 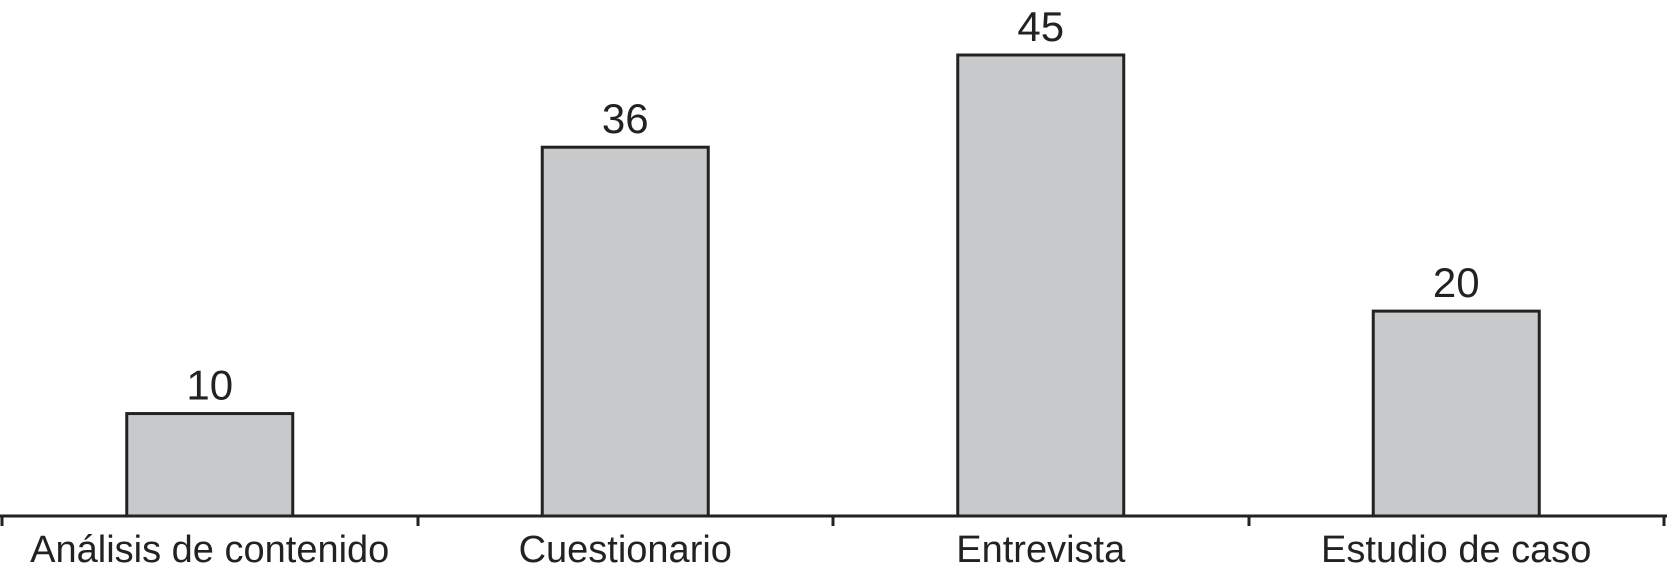 I want to click on value-label: 10, so click(x=209, y=385).